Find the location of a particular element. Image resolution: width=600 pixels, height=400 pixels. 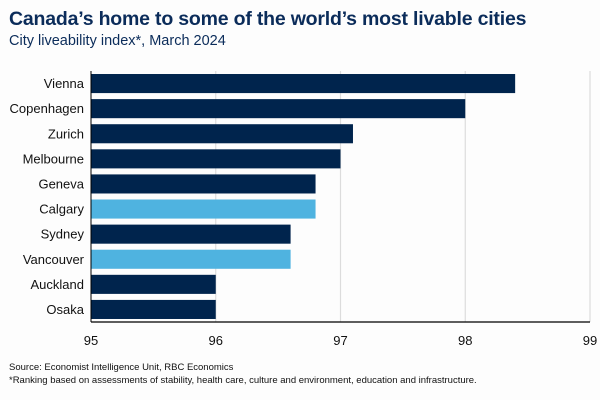

x-tick-label: 99 is located at coordinates (590, 340).